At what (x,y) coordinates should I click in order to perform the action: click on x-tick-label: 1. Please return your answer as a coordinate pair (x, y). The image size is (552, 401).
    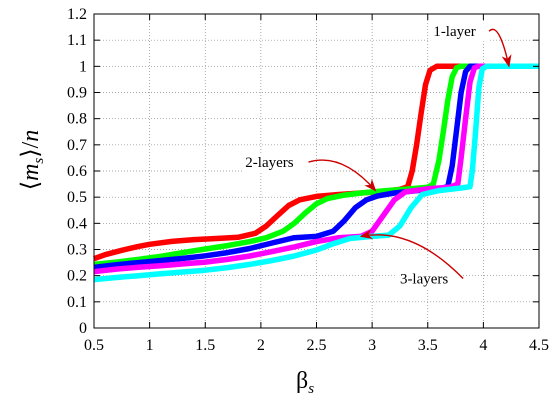
    Looking at the image, I should click on (150, 345).